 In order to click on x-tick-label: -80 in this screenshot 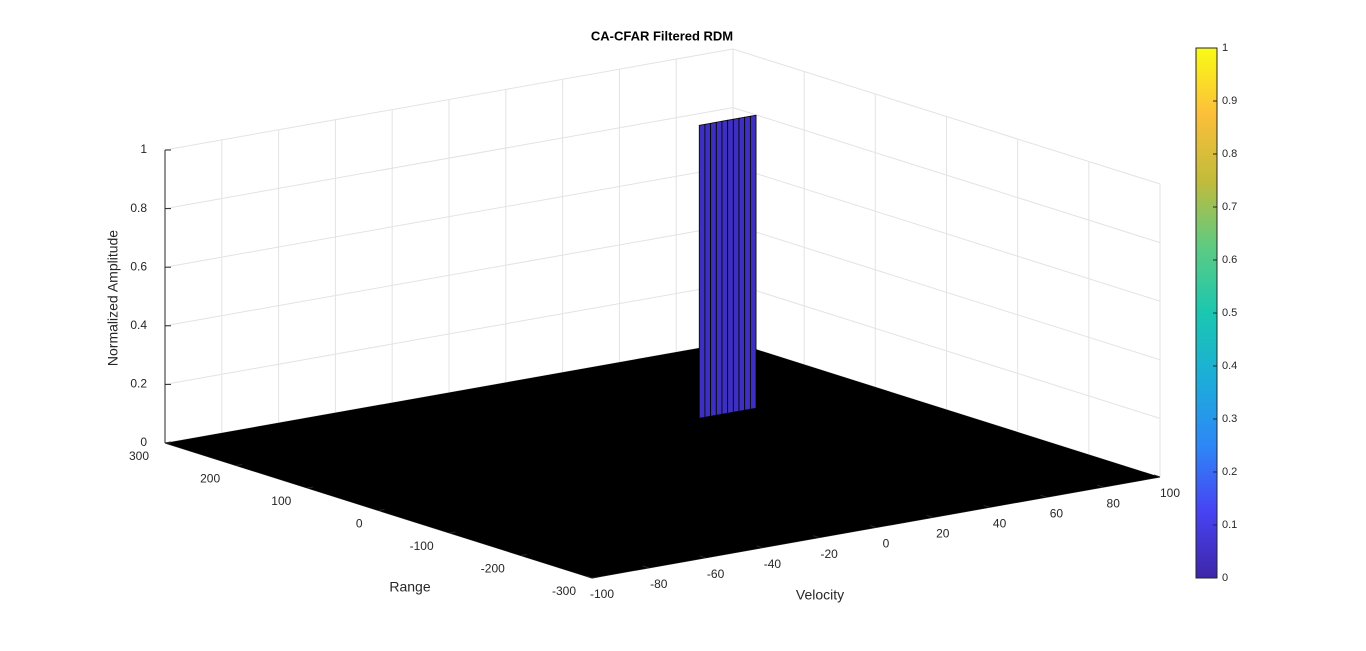, I will do `click(659, 584)`.